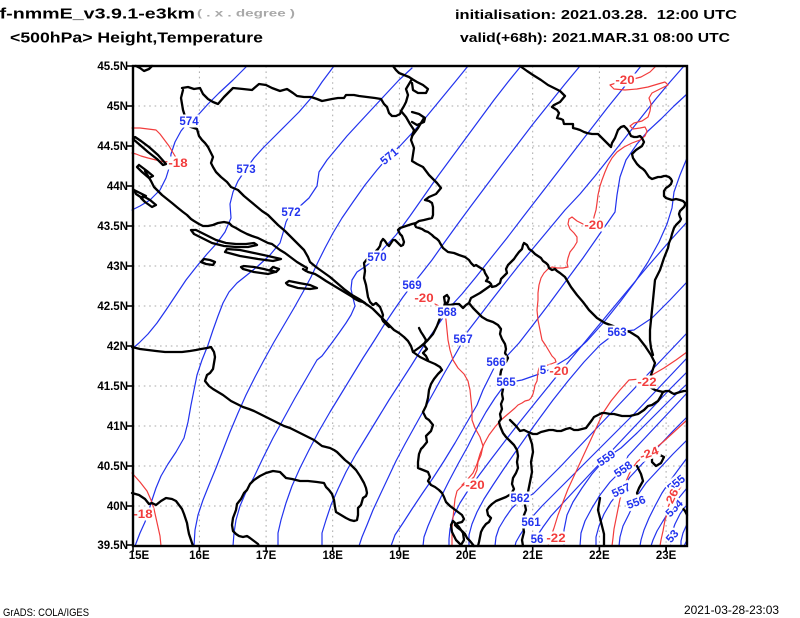 This screenshot has height=618, width=800. What do you see at coordinates (506, 383) in the screenshot?
I see `svg-text: 565` at bounding box center [506, 383].